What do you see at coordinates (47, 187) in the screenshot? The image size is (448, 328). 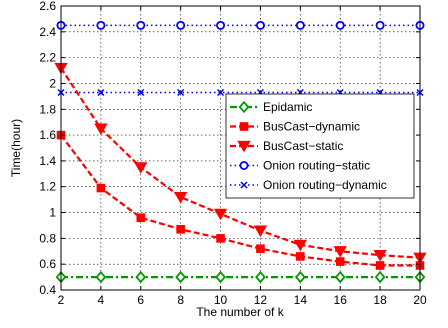 I see `y-tick-label: 1.2` at bounding box center [47, 187].